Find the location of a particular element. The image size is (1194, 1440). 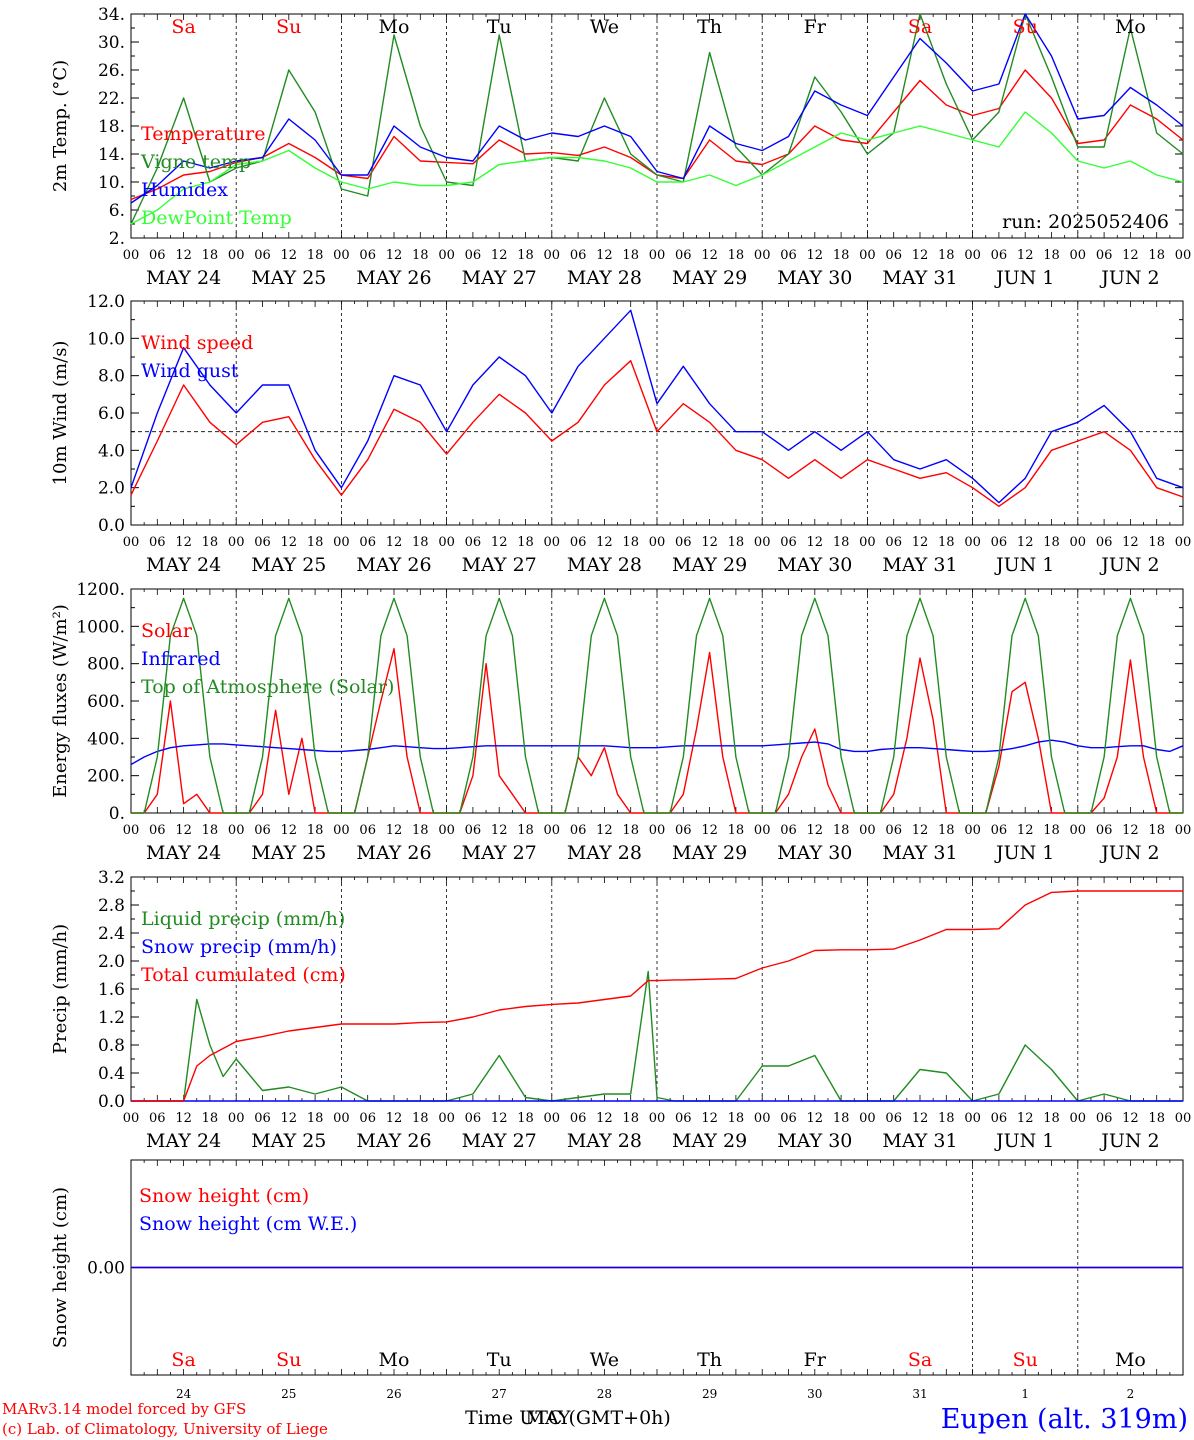

day-number-label: 26 is located at coordinates (393, 1394).